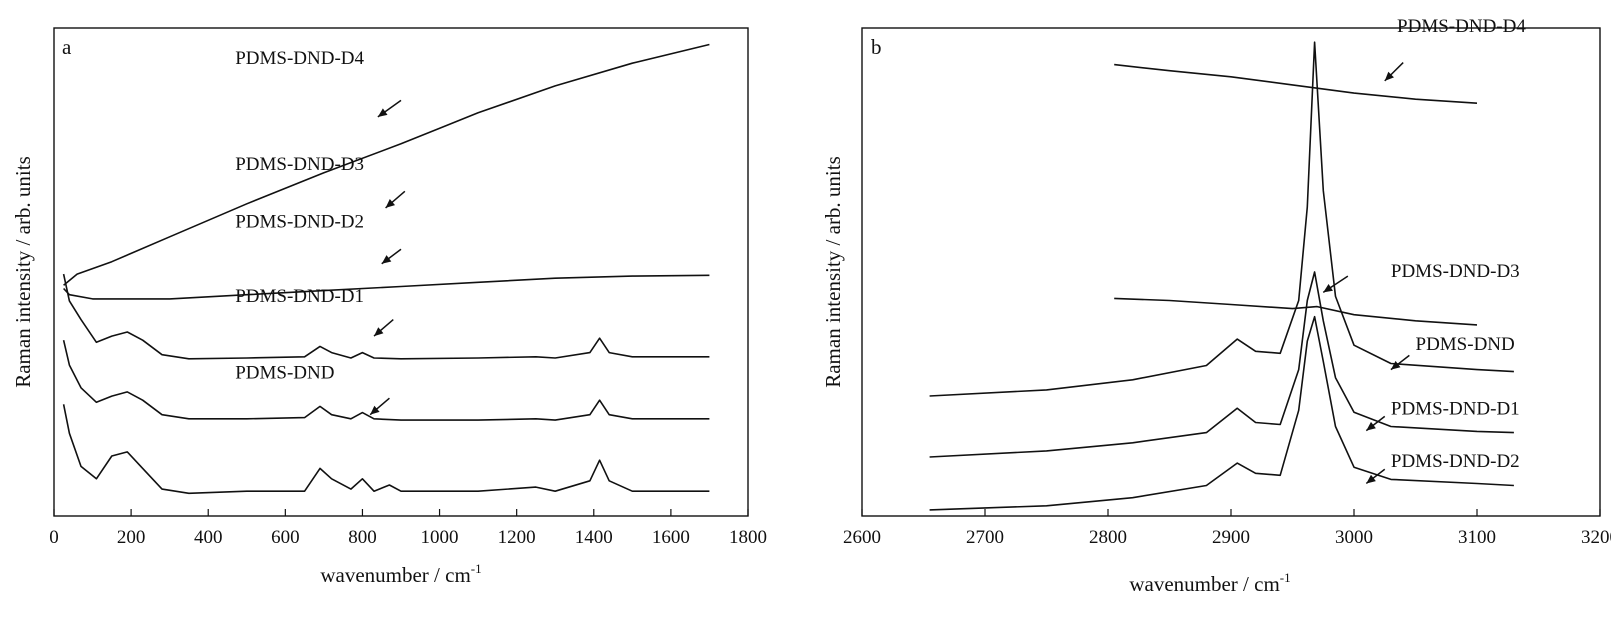 The height and width of the screenshot is (617, 1611). What do you see at coordinates (833, 272) in the screenshot?
I see `panel-b-y-axis-title: Raman intensity / arb. units` at bounding box center [833, 272].